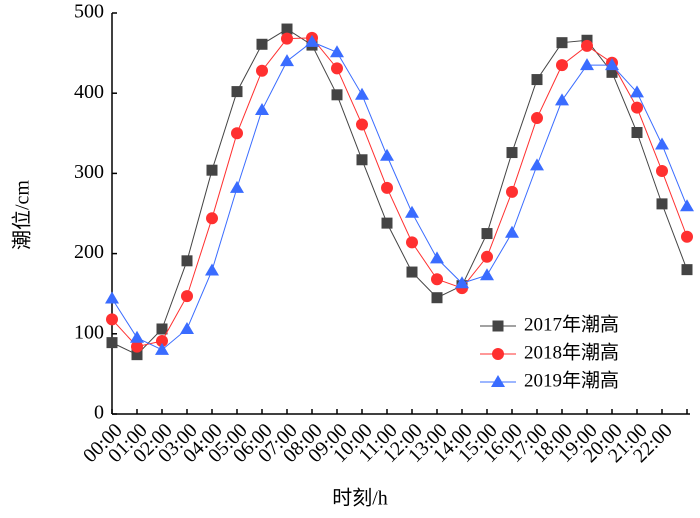  What do you see at coordinates (89, 172) in the screenshot?
I see `y-tick-label: 300` at bounding box center [89, 172].